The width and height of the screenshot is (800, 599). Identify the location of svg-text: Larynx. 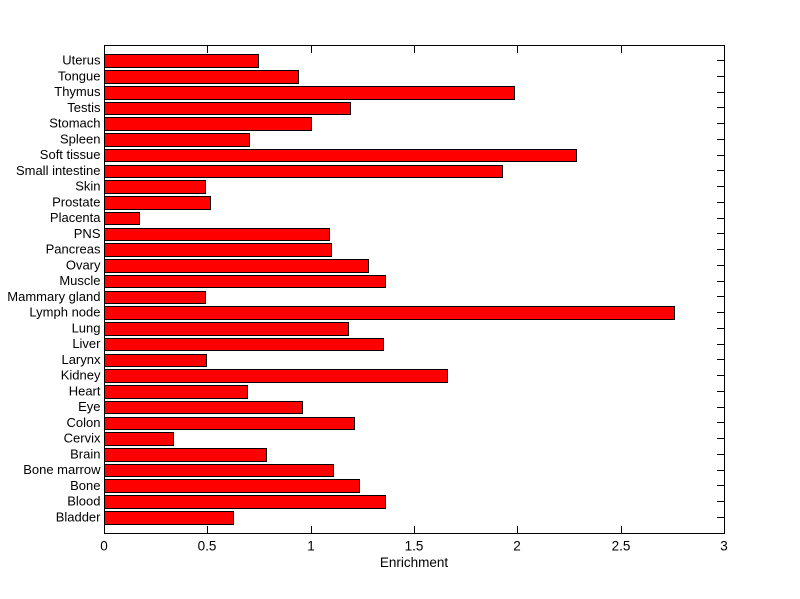
(81, 359).